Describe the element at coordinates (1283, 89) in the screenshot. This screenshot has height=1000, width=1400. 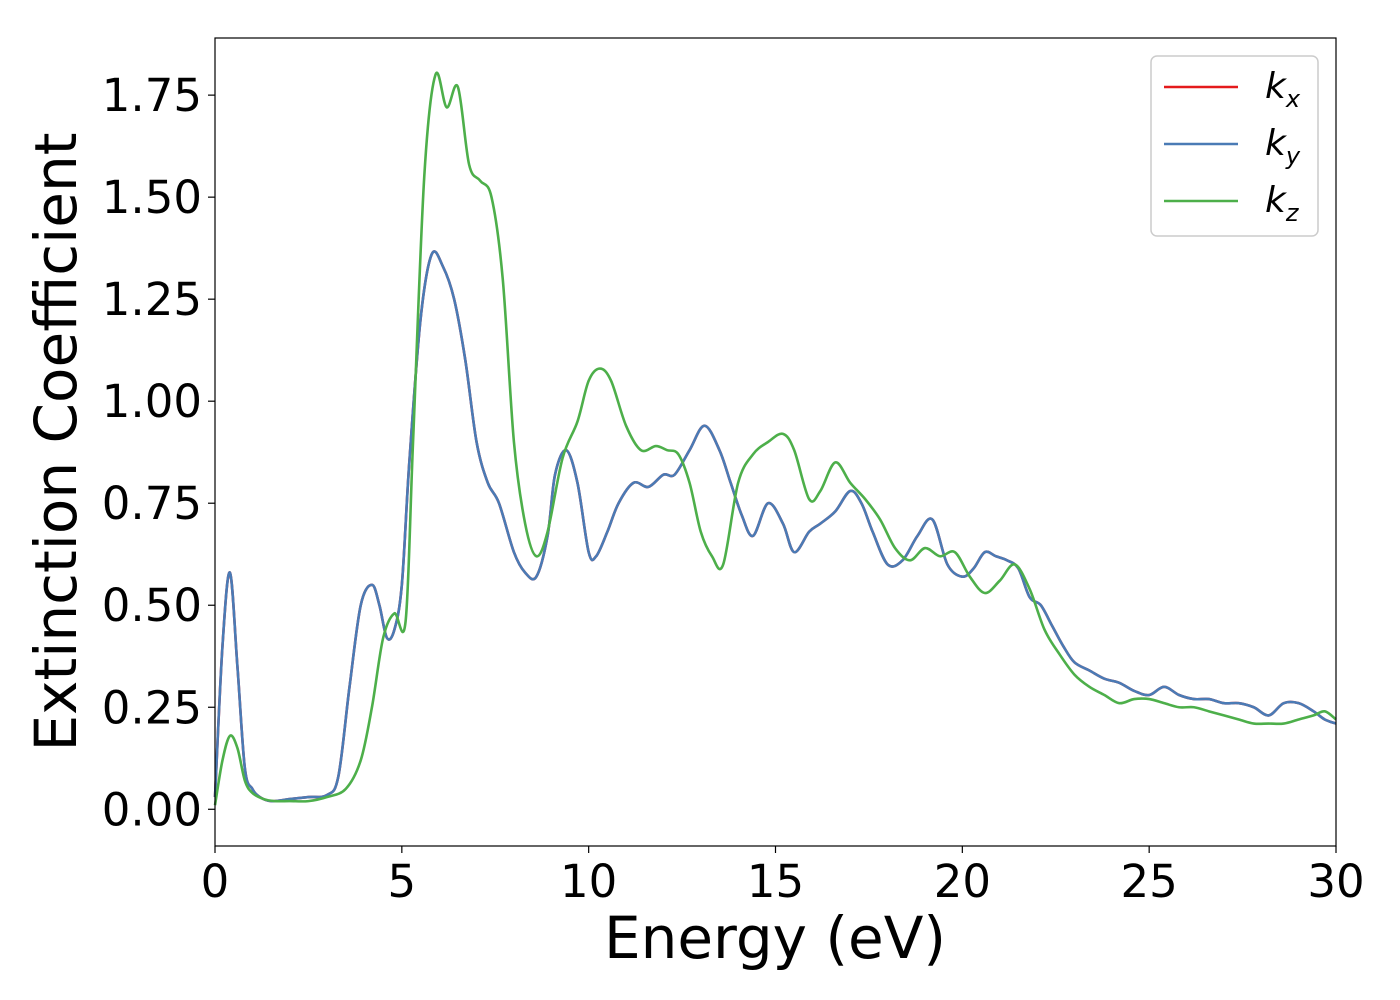
I see `legend-label-kx: kx` at that location.